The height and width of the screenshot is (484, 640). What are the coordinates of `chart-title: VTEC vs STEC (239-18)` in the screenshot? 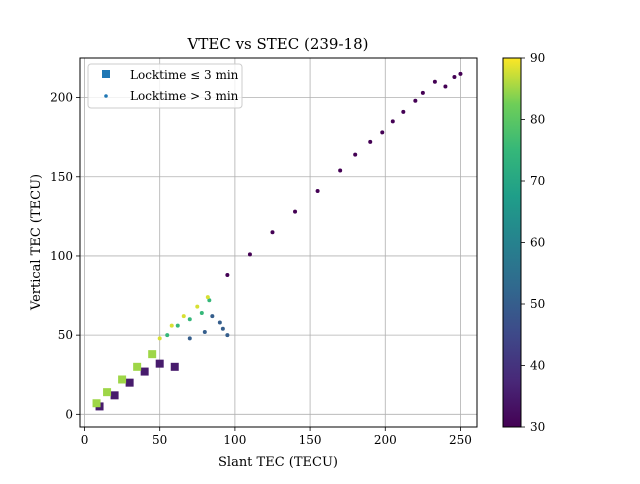 It's located at (278, 44).